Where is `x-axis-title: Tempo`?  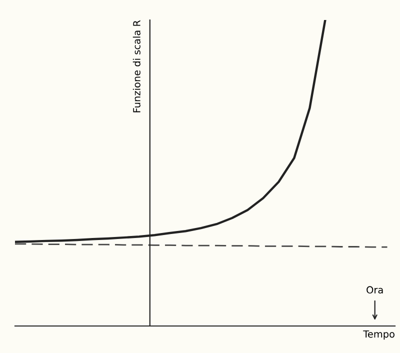
x-axis-title: Tempo is located at coordinates (378, 335).